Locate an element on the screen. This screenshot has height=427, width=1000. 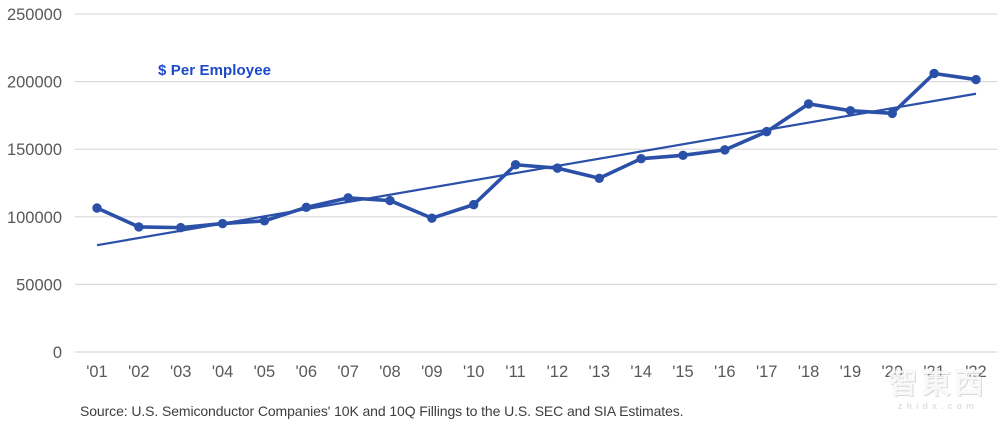
x-axis-tick-label: '18 is located at coordinates (809, 372).